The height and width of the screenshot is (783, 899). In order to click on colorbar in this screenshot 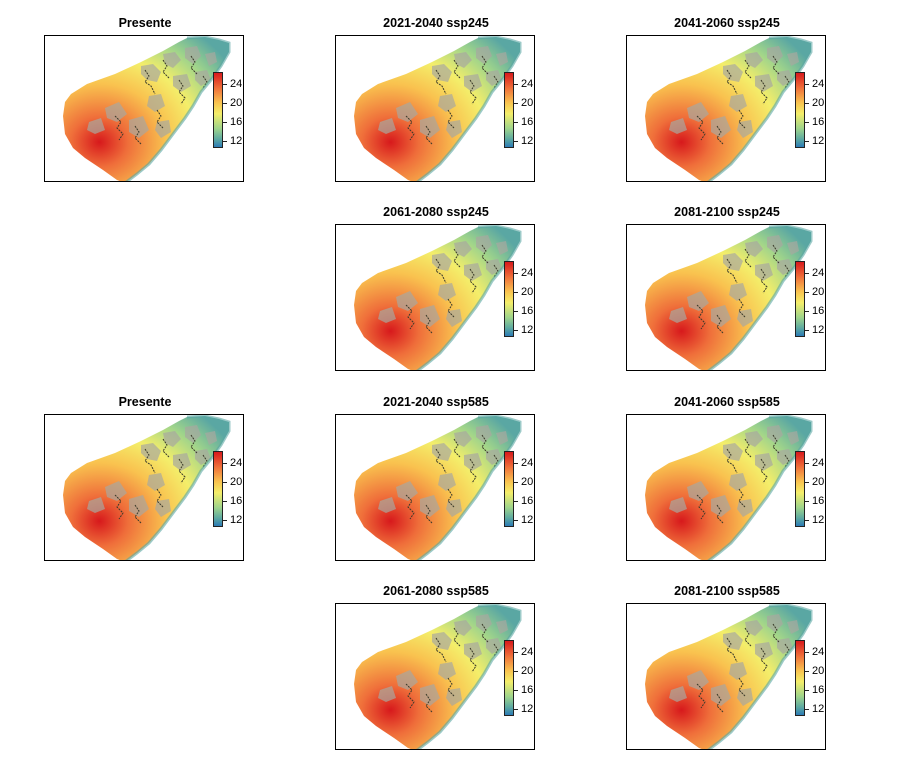, I will do `click(509, 678)`.